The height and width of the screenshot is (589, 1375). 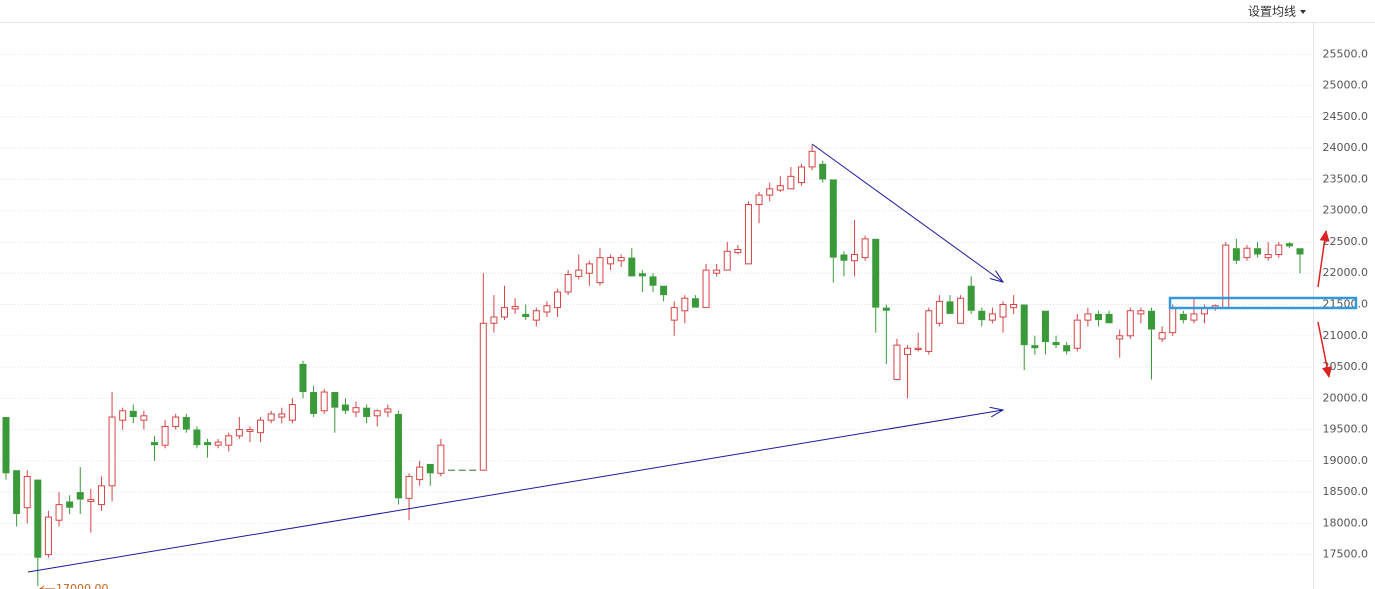 I want to click on button-label: 设置均线, so click(x=1272, y=12).